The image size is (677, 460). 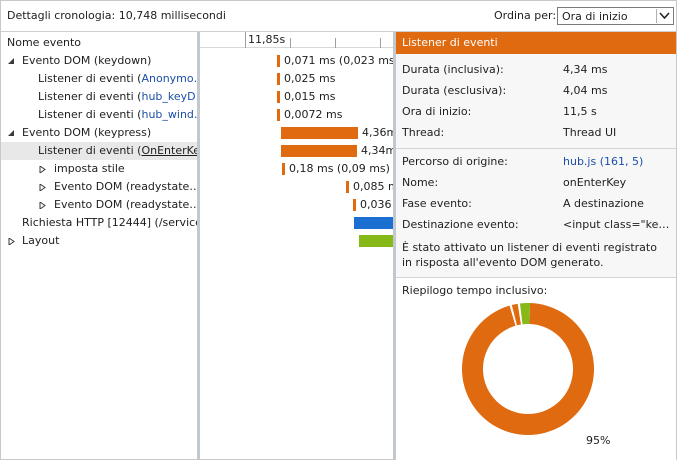 I want to click on event-tree-row: Evento DOM (keydown), so click(x=99, y=61).